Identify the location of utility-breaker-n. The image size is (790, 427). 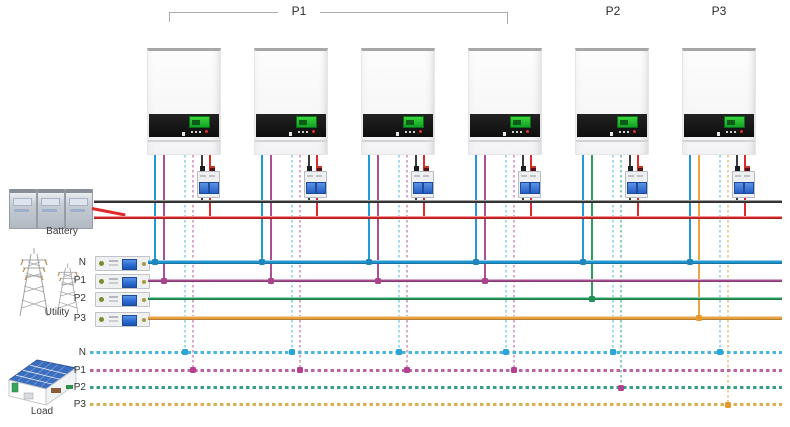
(122, 263).